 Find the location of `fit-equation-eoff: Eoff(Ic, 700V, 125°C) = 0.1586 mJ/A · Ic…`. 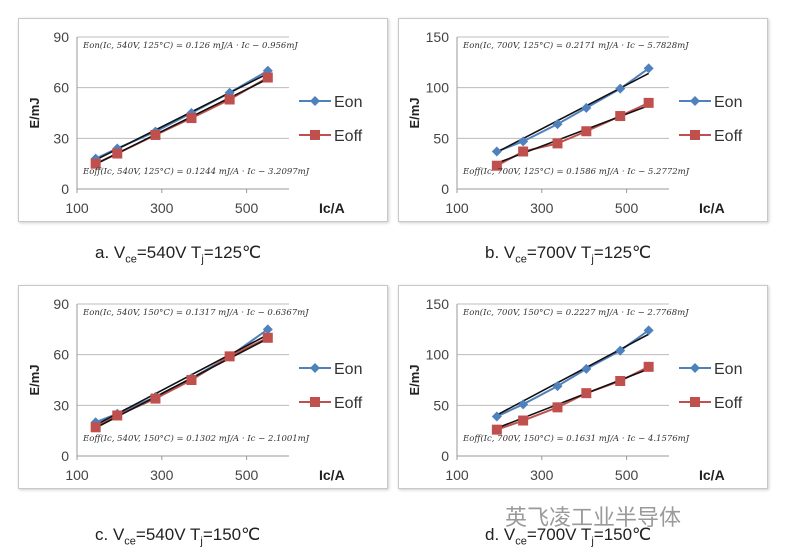

fit-equation-eoff: Eoff(Ic, 700V, 125°C) = 0.1586 mJ/A · Ic… is located at coordinates (576, 172).